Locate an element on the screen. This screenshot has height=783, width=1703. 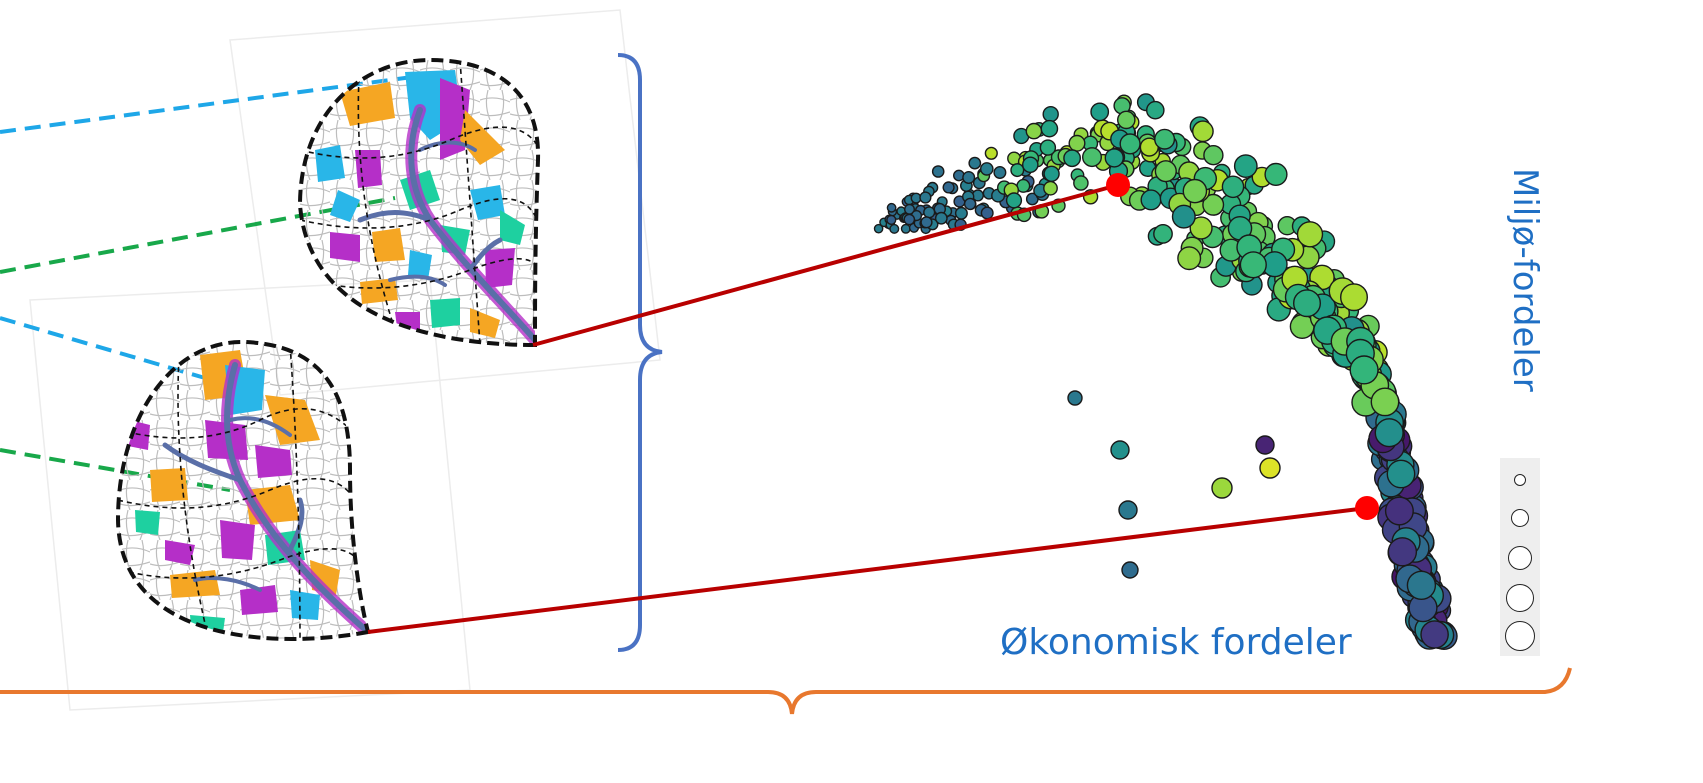
red-link-top is located at coordinates (825, 265).